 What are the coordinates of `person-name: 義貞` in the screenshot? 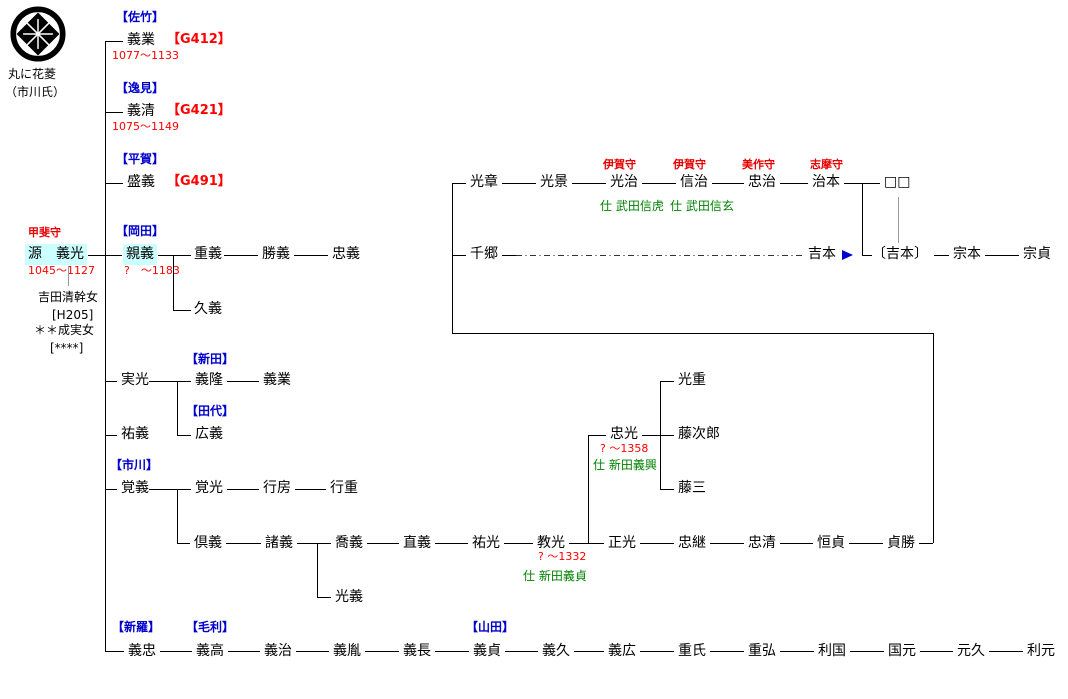 It's located at (487, 651).